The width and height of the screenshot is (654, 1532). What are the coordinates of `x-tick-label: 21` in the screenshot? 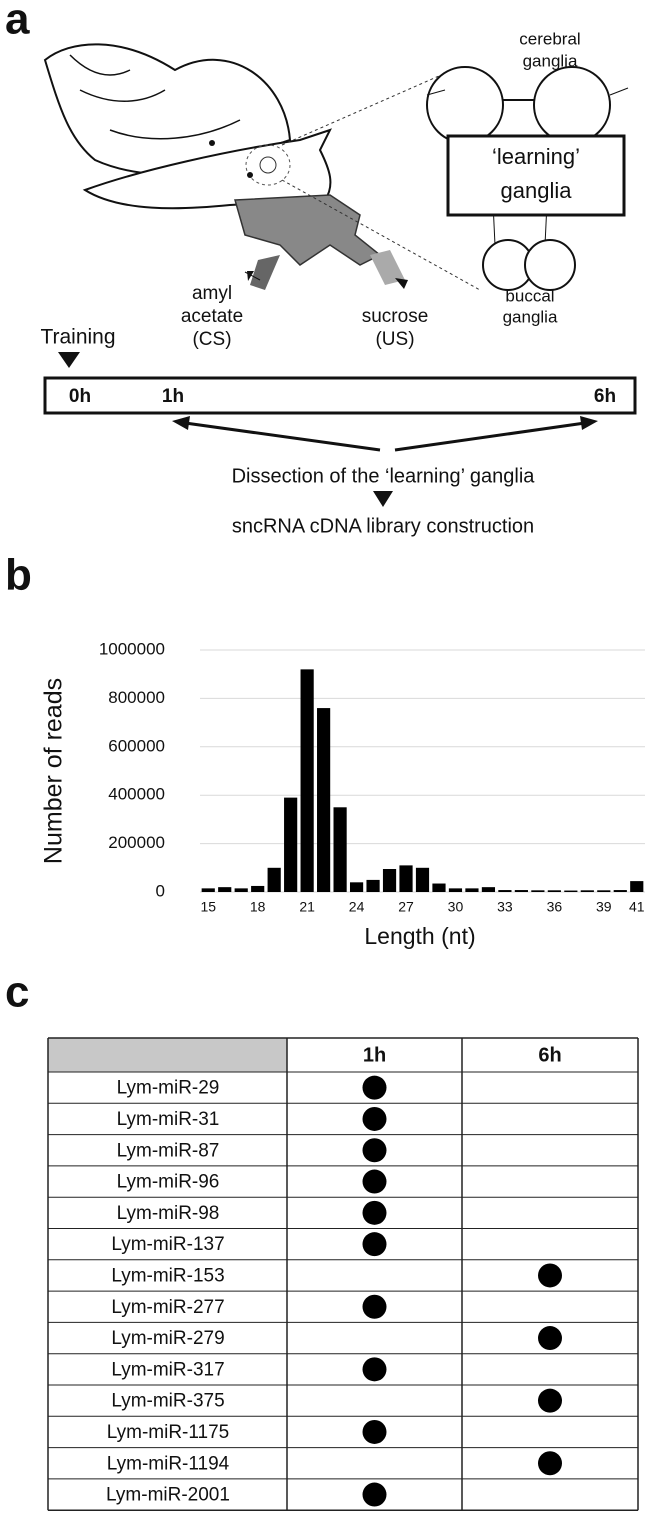 It's located at (307, 907).